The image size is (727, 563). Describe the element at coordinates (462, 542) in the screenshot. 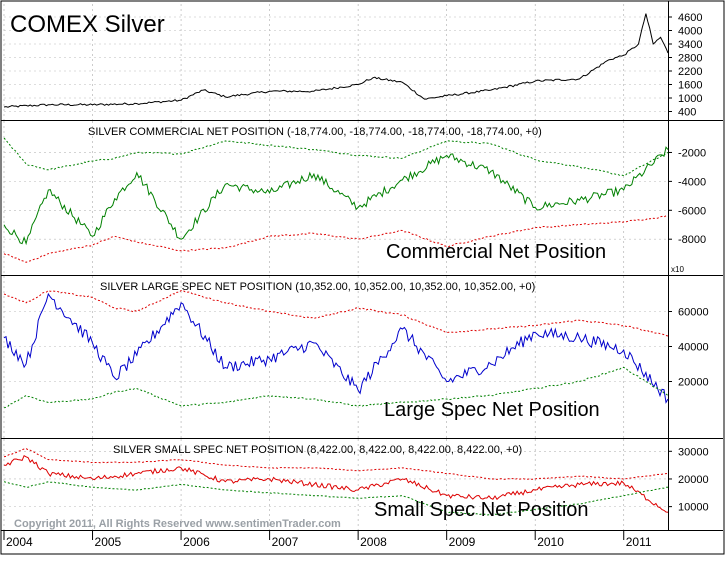

I see `year-tick-label: 2009` at that location.